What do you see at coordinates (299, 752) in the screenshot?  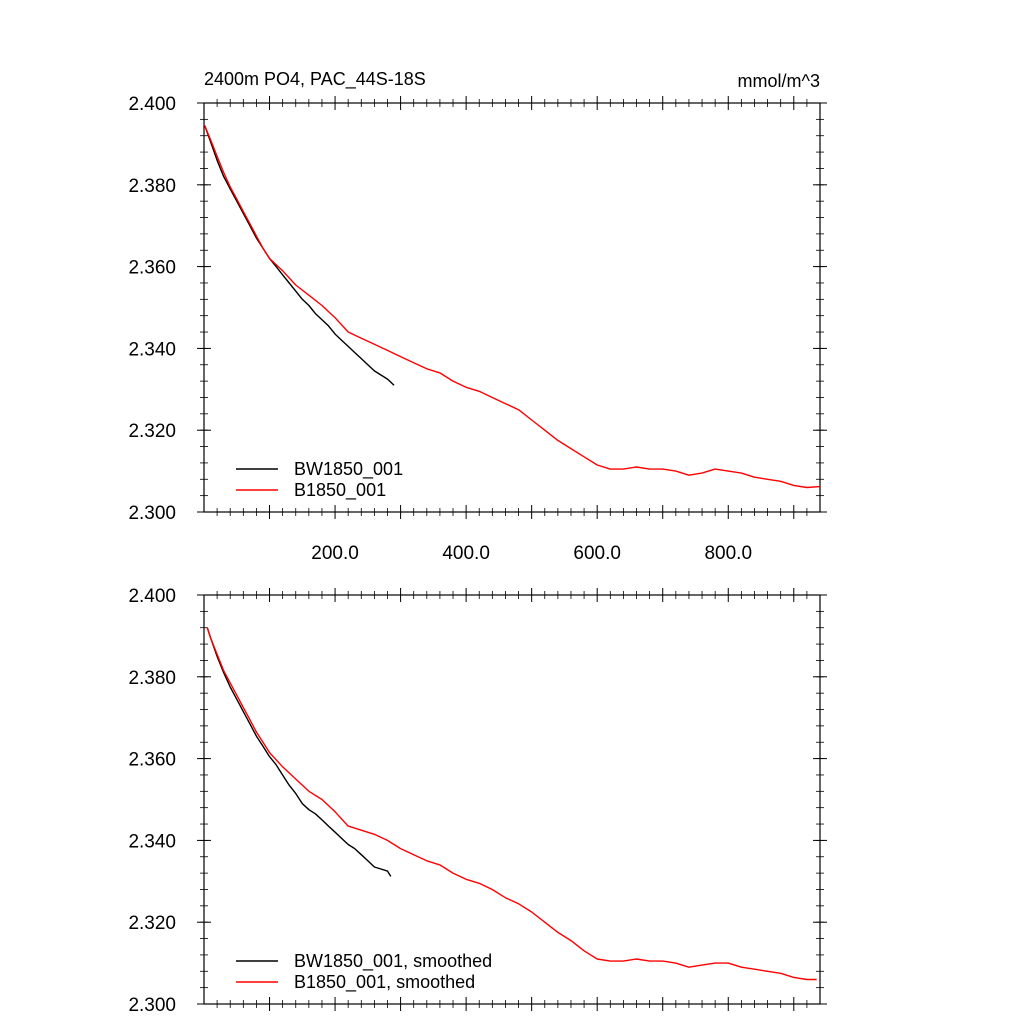 I see `series-line-bw1850-001-smoothed` at bounding box center [299, 752].